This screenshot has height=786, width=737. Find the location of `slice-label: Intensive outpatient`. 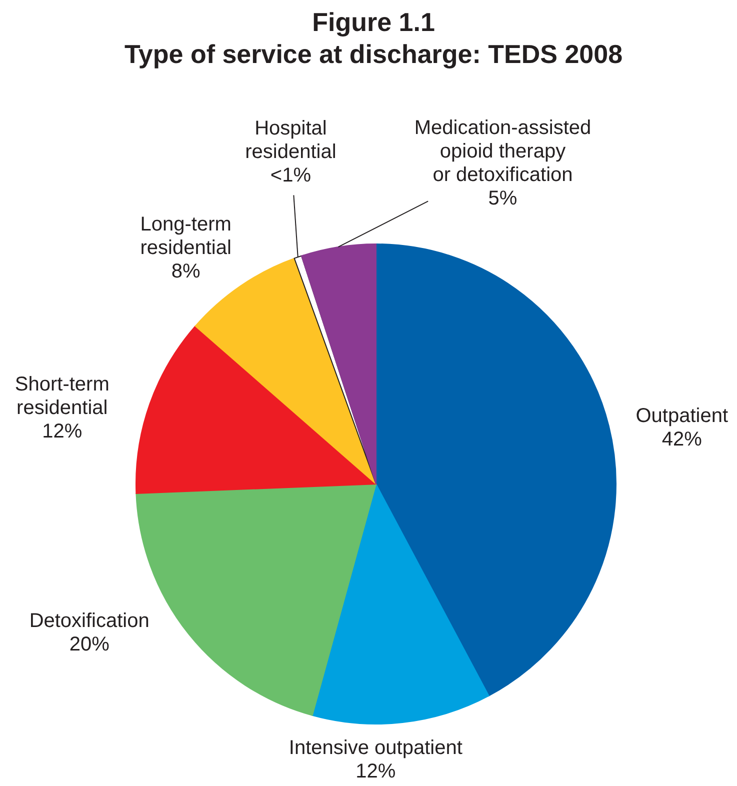

slice-label: Intensive outpatient is located at coordinates (375, 748).